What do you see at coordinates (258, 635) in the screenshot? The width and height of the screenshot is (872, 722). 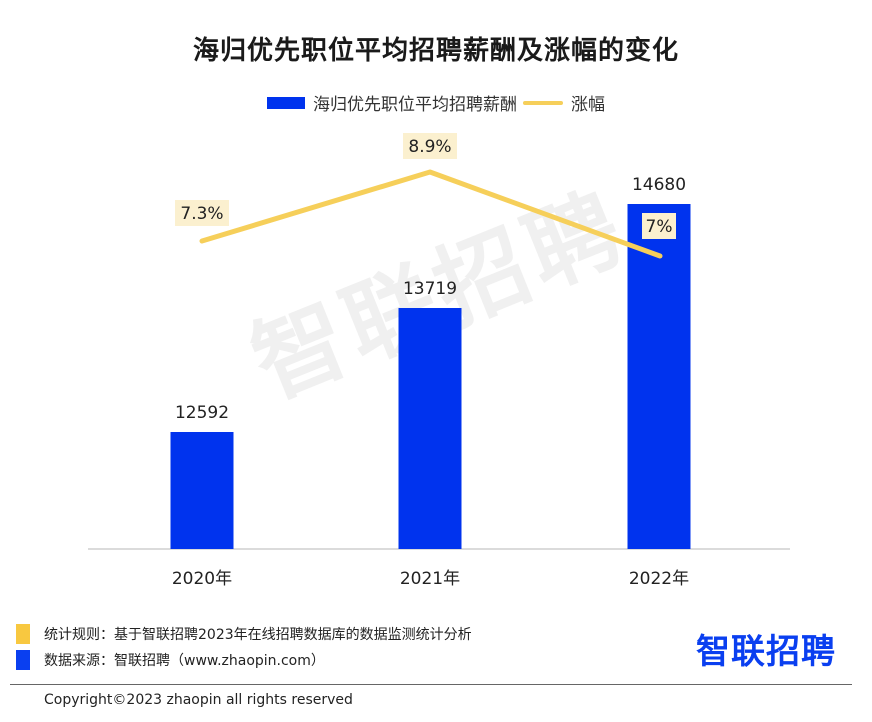 I see `footer-rule-text: 统计规则：基于智联招聘2023年在线招聘数据库的数据监测统计分析` at bounding box center [258, 635].